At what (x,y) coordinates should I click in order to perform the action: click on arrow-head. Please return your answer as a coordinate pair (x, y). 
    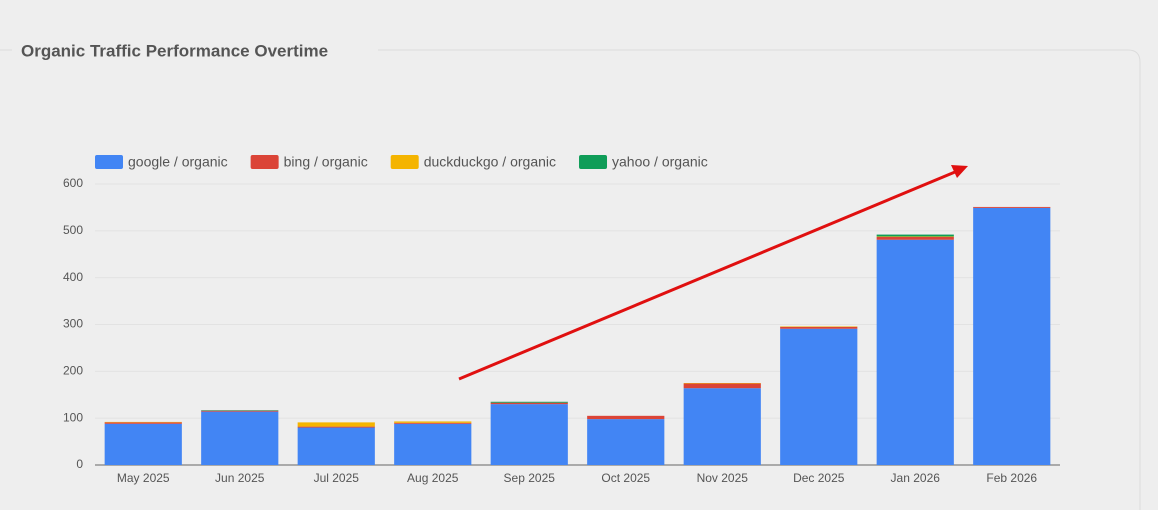
    Looking at the image, I should click on (959, 171).